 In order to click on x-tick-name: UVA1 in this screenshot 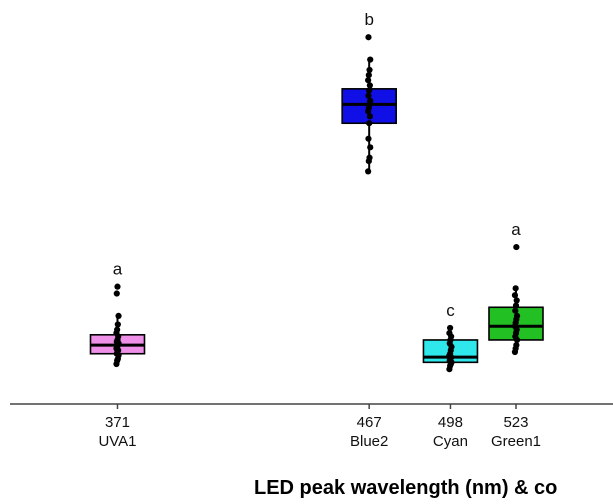, I will do `click(117, 441)`.